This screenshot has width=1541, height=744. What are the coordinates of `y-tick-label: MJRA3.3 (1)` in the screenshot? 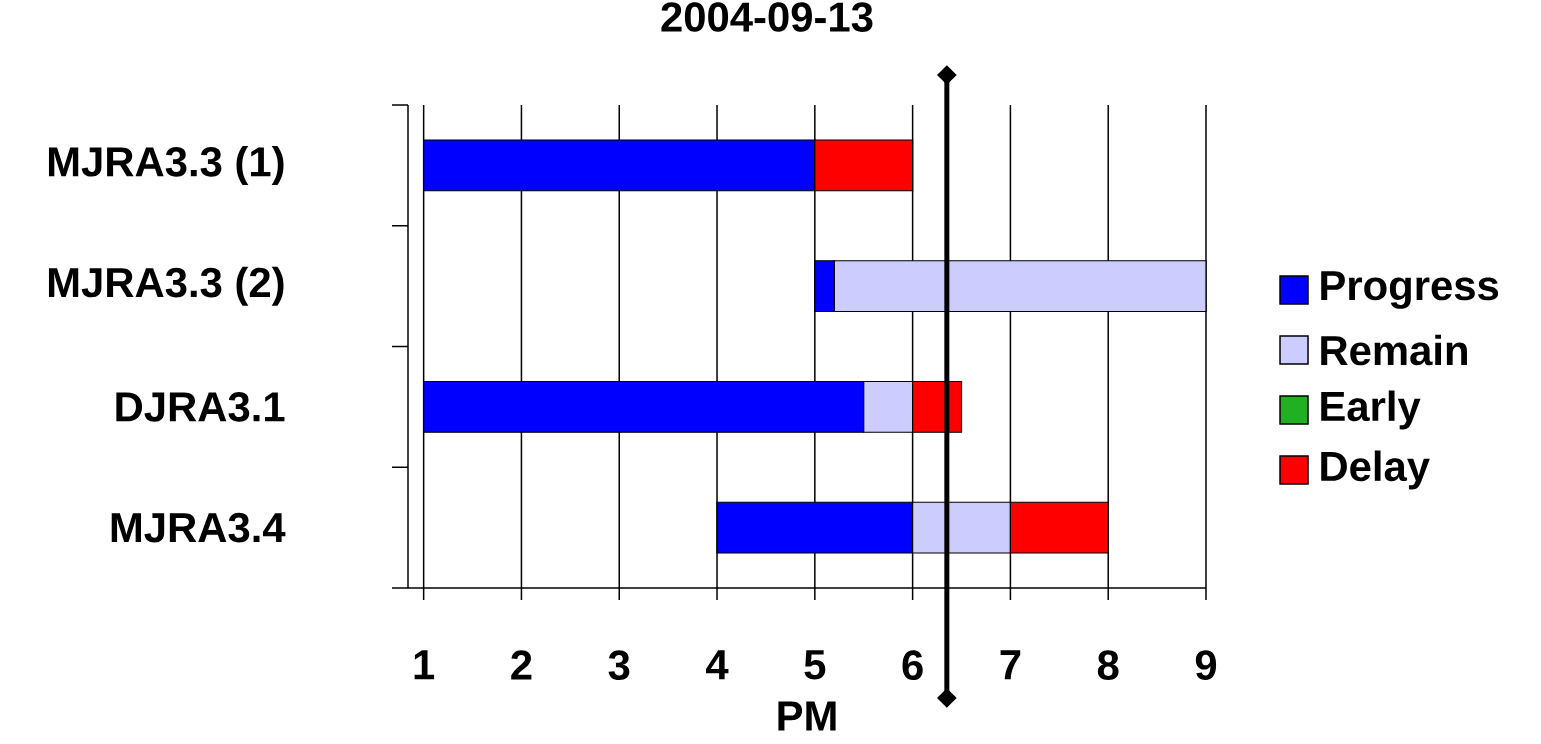 It's located at (166, 165).